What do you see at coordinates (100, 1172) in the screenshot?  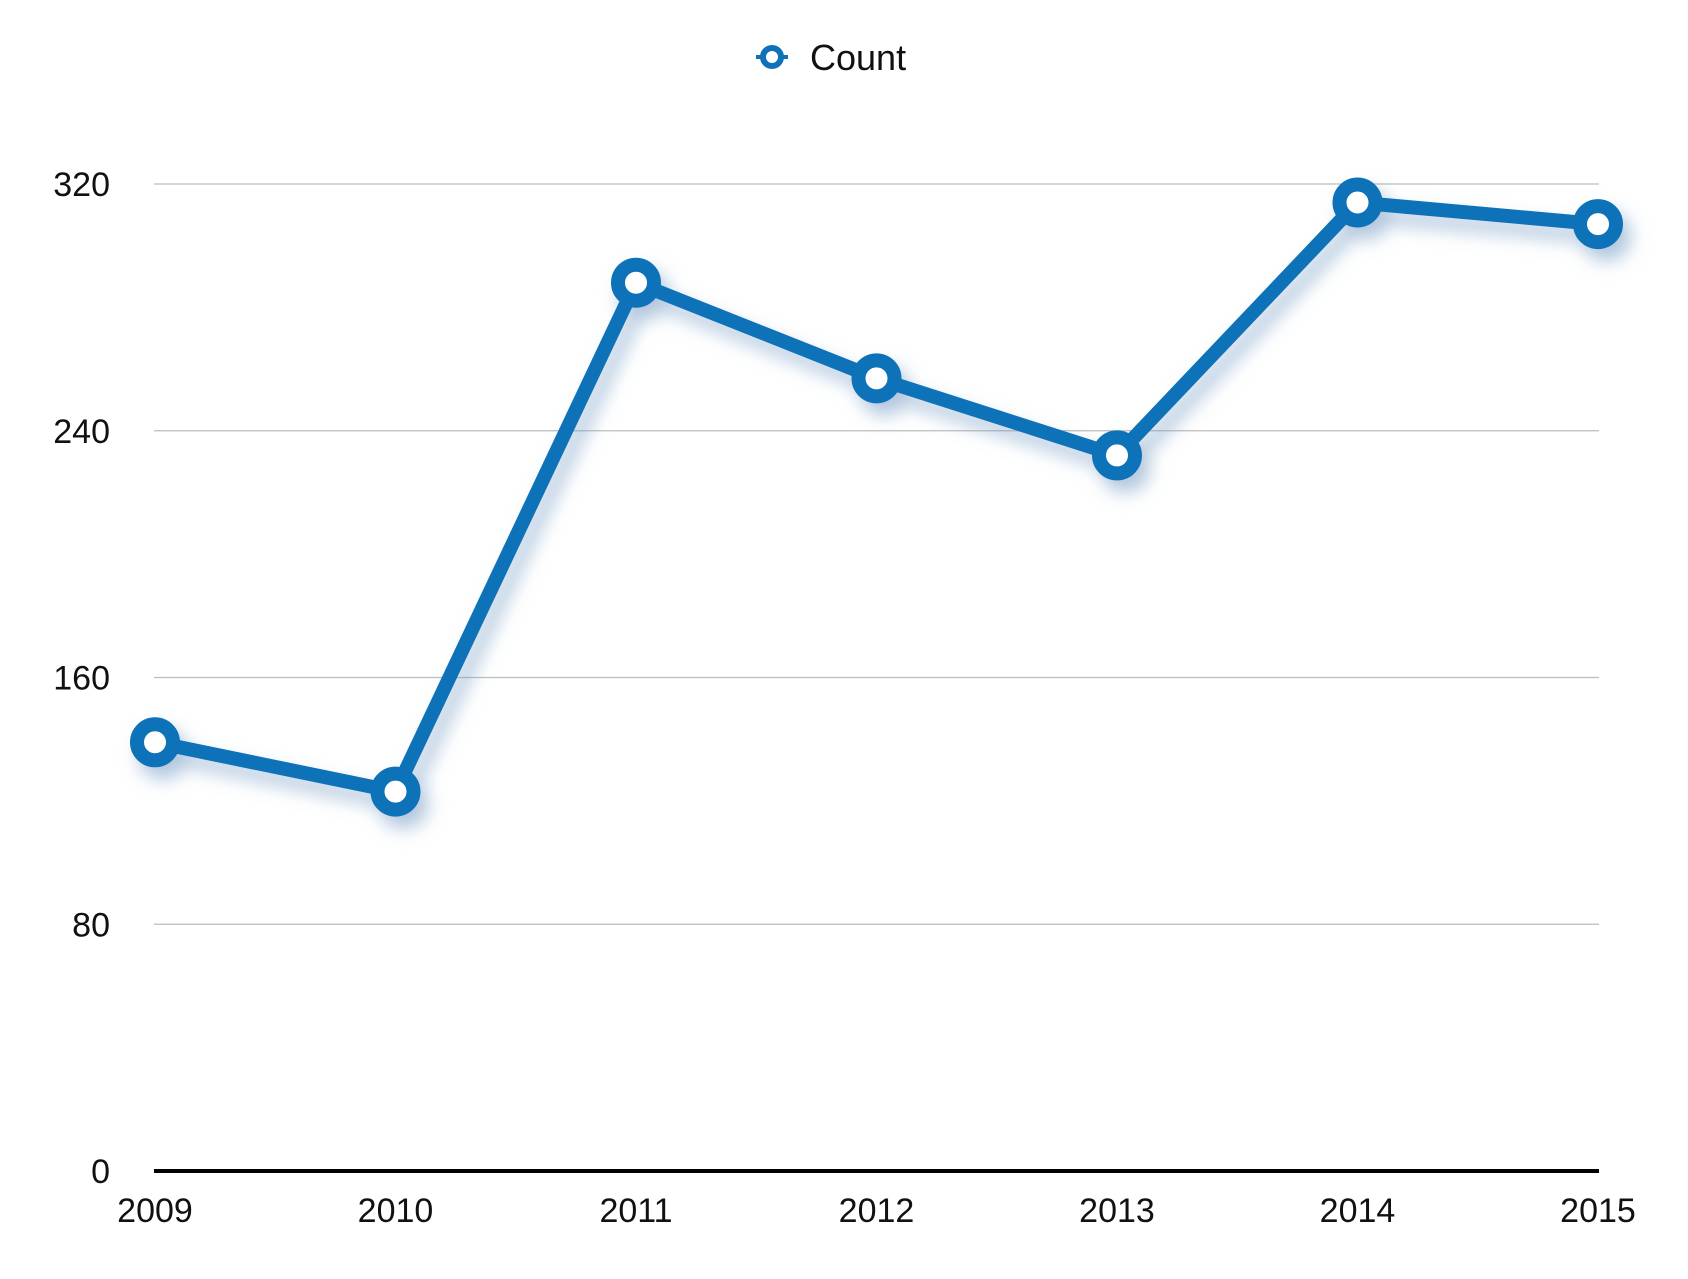 I see `y-tick-label: 0` at bounding box center [100, 1172].